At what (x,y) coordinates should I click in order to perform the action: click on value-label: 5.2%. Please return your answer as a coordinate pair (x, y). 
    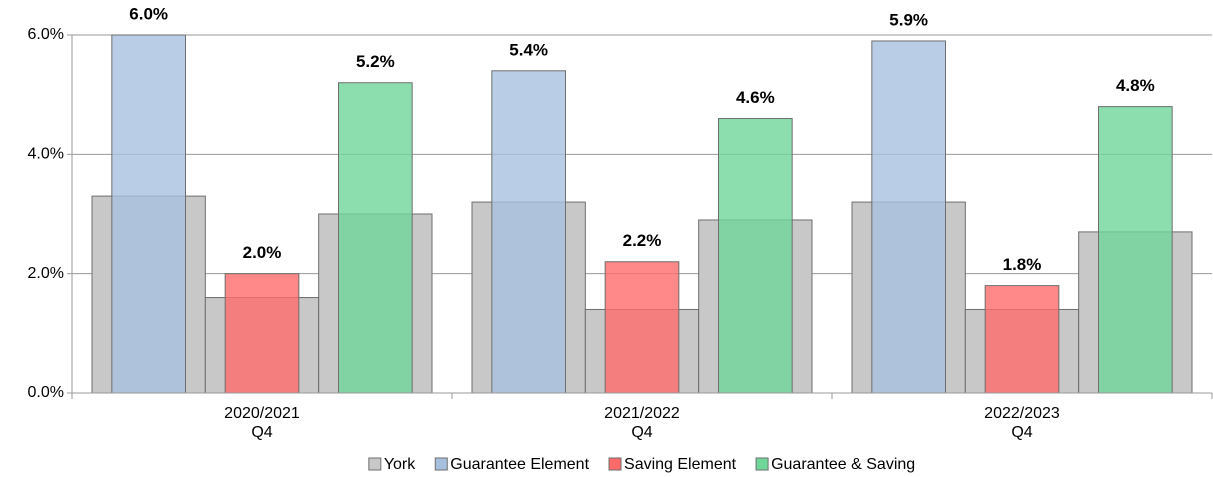
    Looking at the image, I should click on (375, 61).